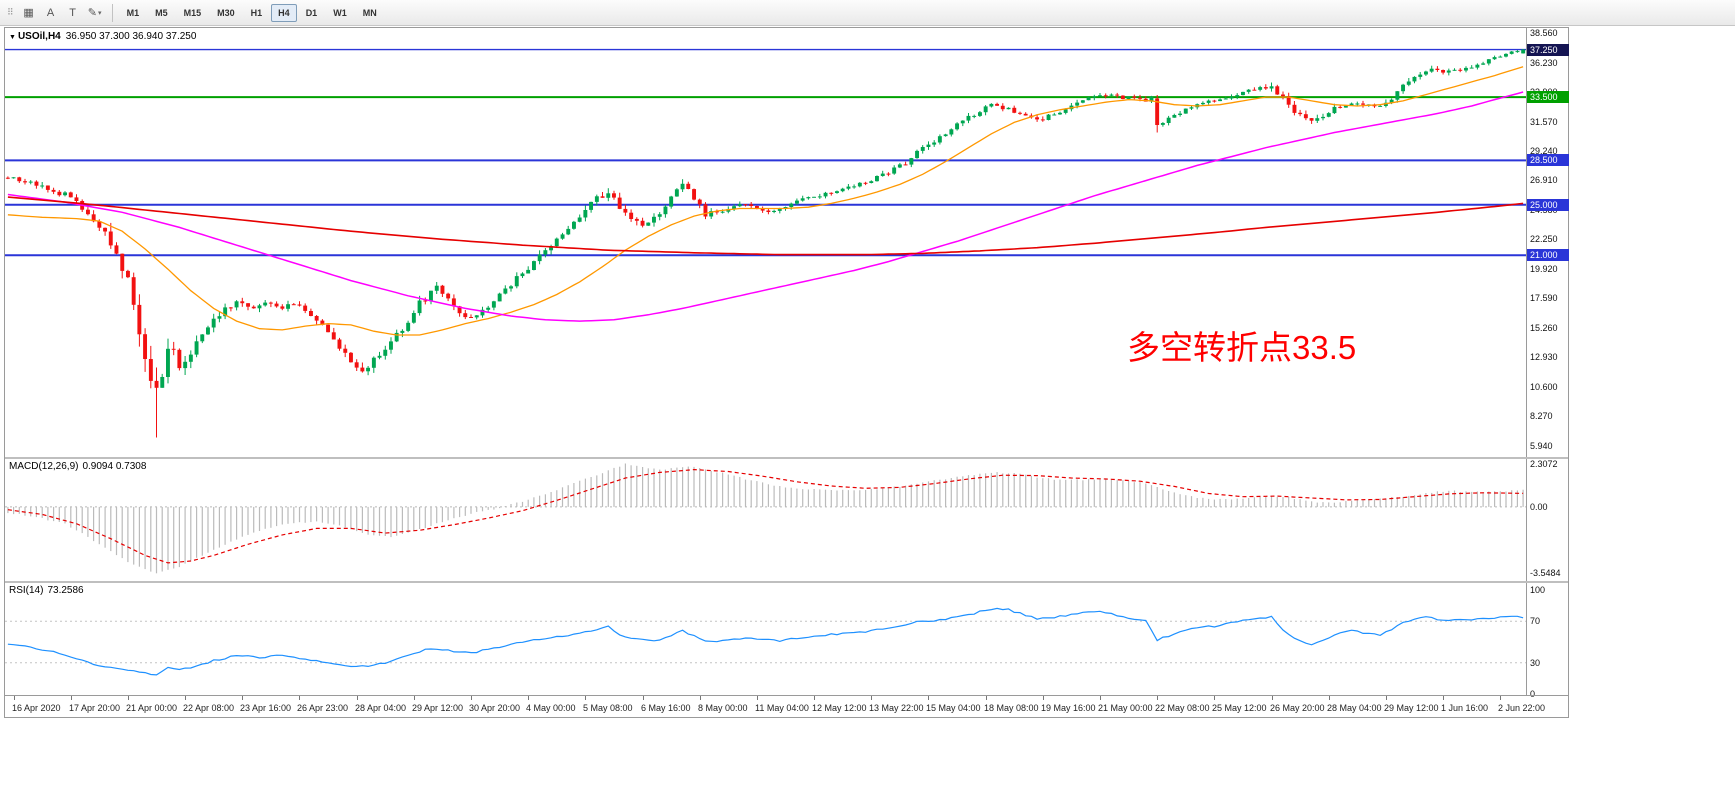  I want to click on rsi-tick-label: 70, so click(1535, 621).